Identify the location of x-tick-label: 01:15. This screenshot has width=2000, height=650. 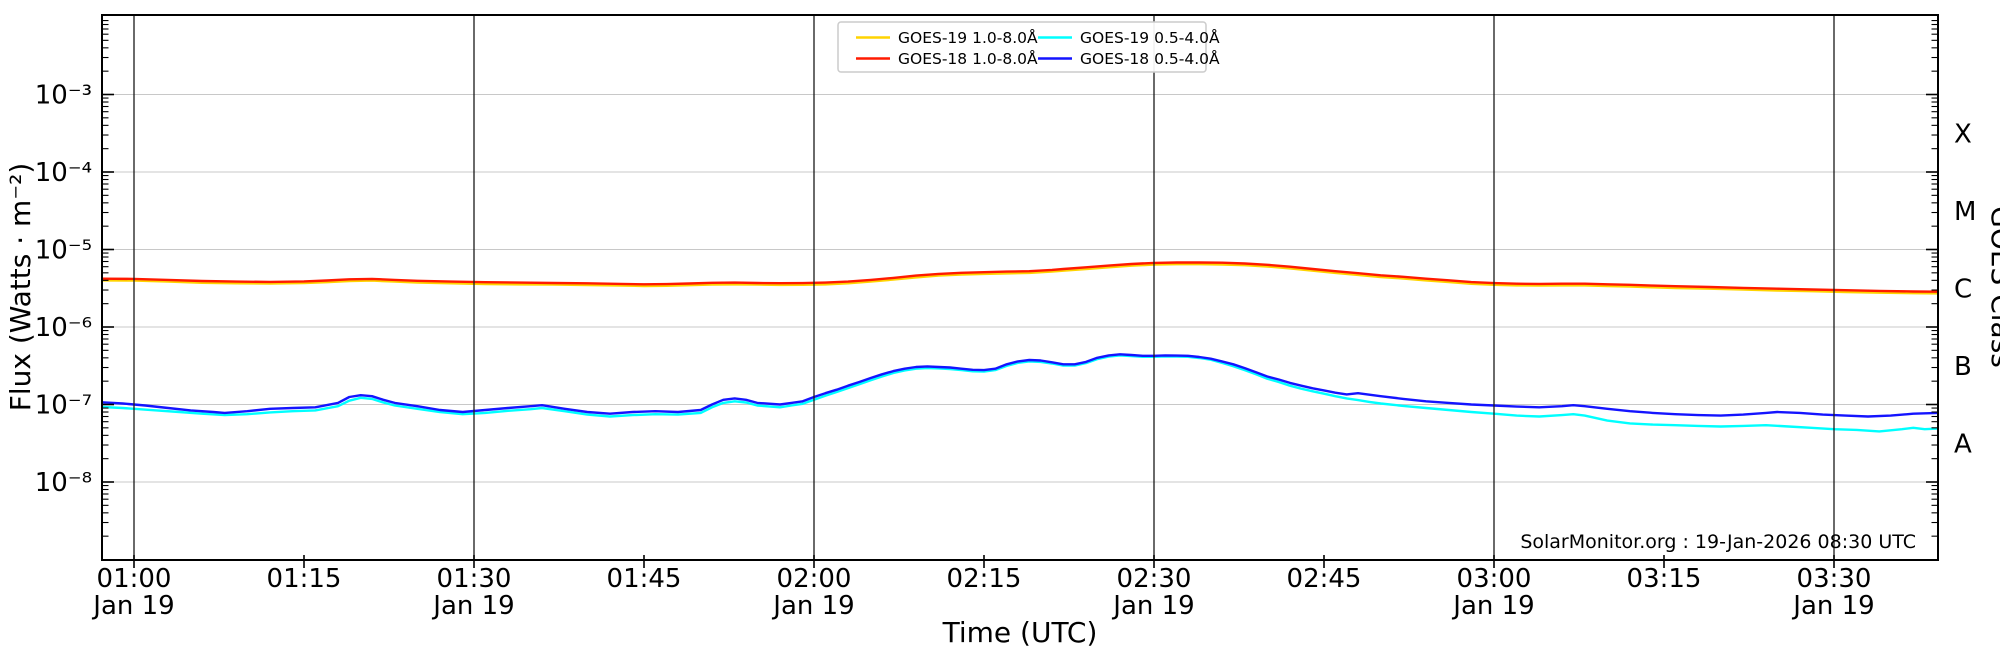
(304, 579).